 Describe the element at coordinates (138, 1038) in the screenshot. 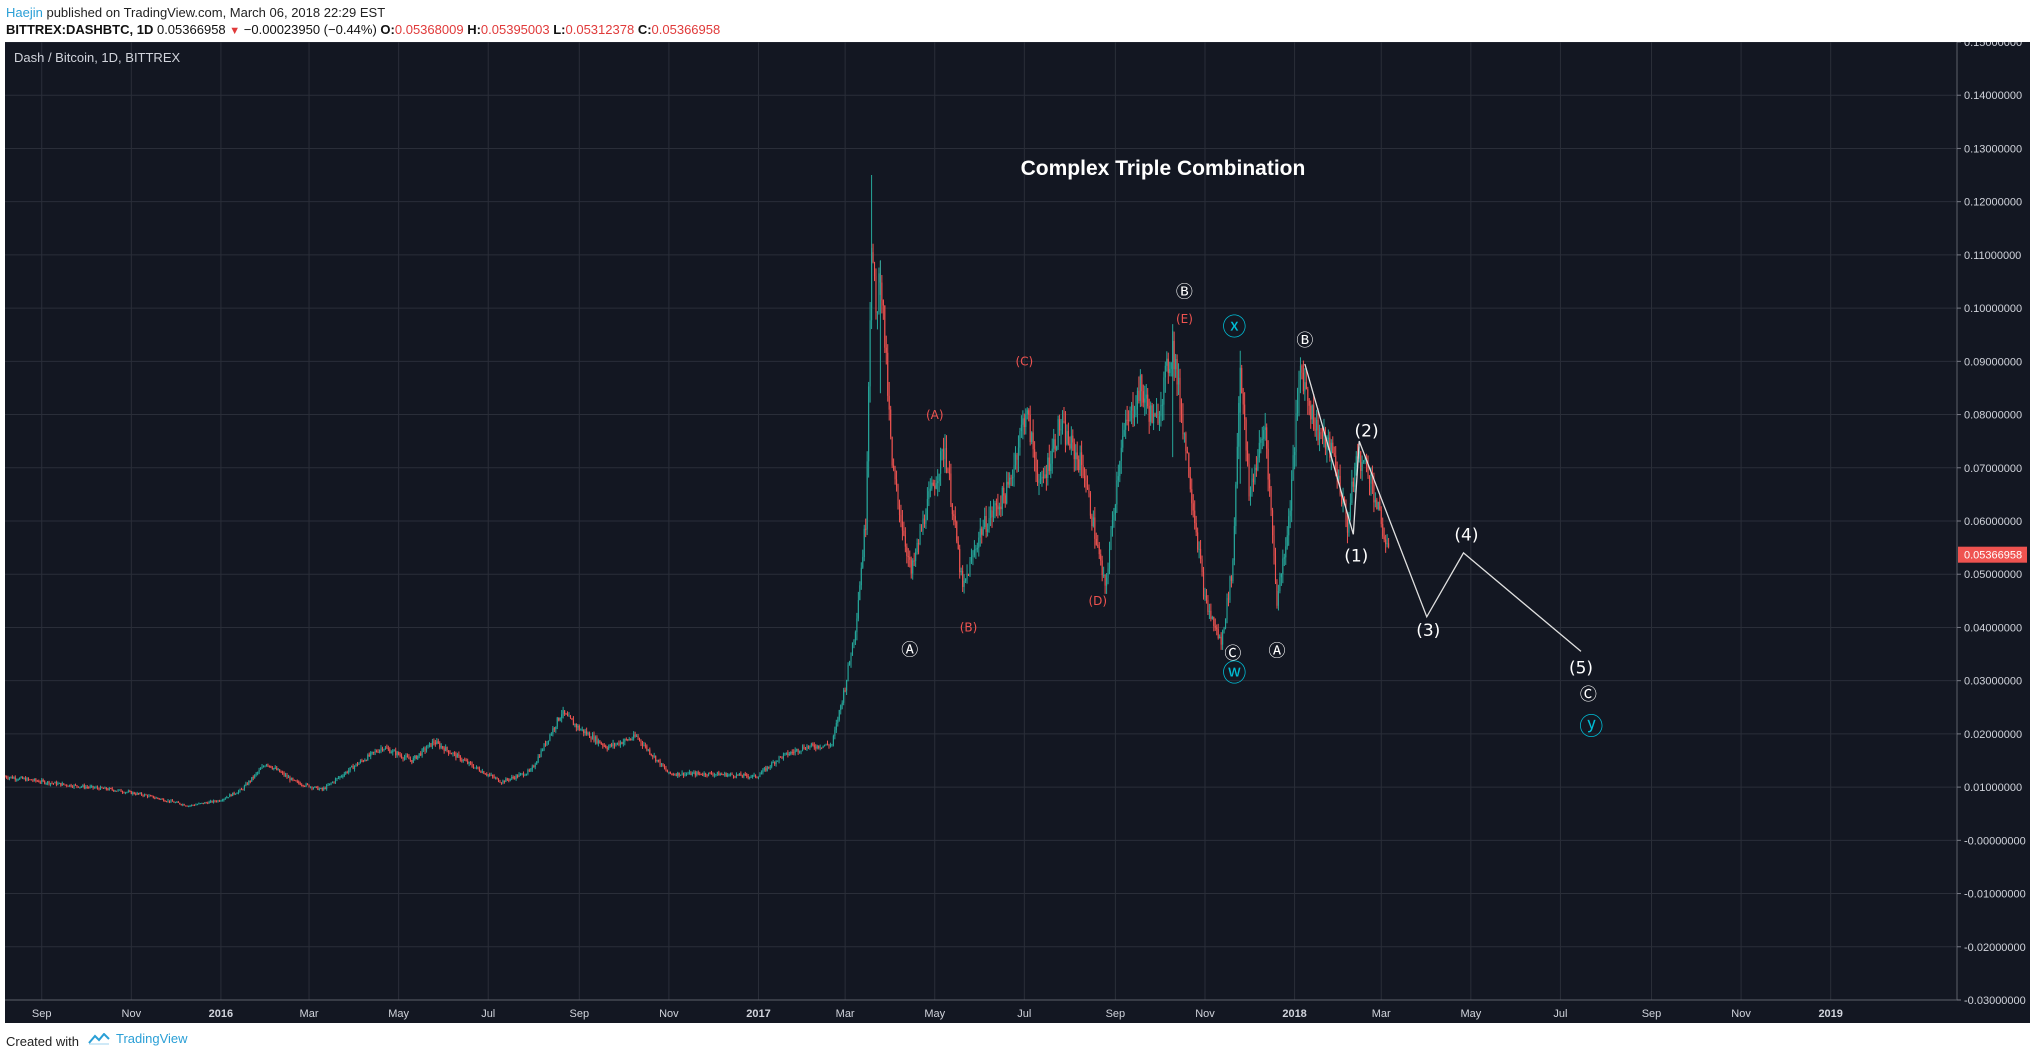

I see `tradingview-brand: TradingView` at that location.